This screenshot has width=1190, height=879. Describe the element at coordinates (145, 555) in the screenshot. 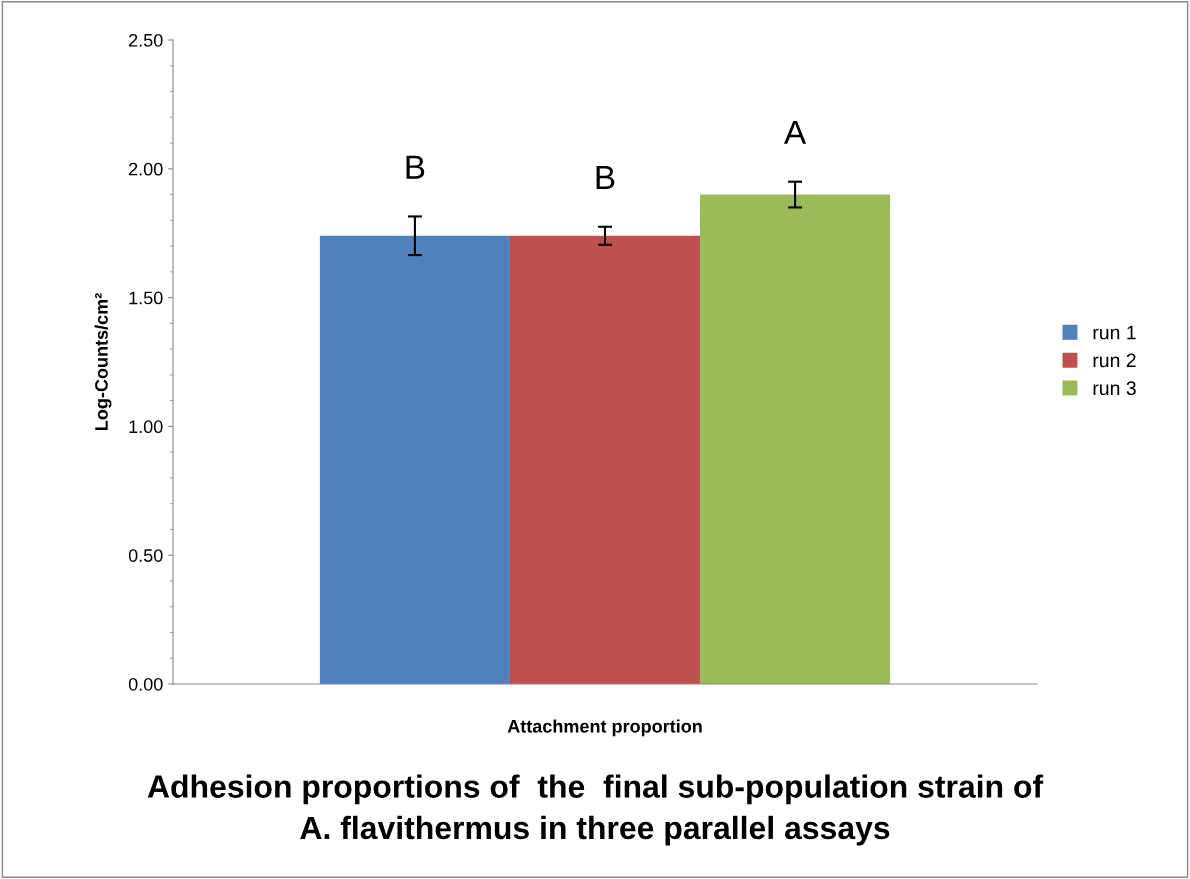

I see `y-tick-label: 0.50` at that location.